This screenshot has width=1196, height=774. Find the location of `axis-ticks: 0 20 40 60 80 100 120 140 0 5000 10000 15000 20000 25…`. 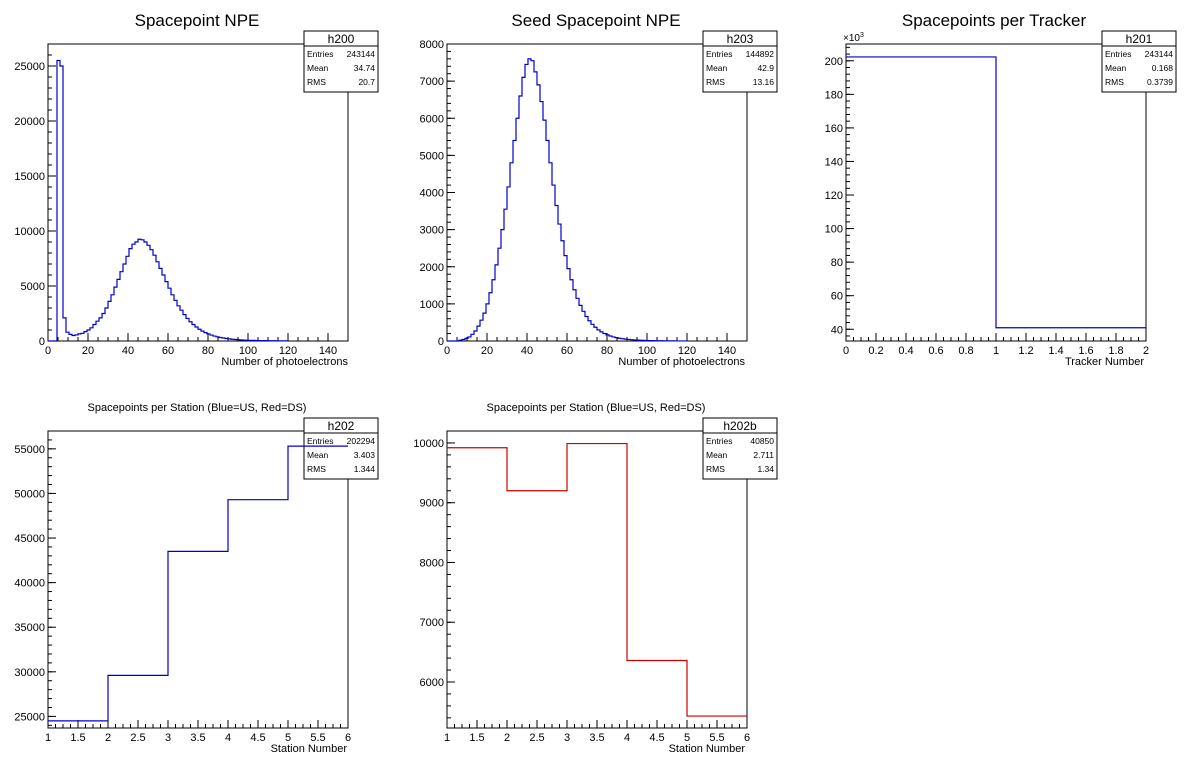

axis-ticks: 0 20 40 60 80 100 120 140 0 5000 10000 15000 20000 25… is located at coordinates (175, 200).